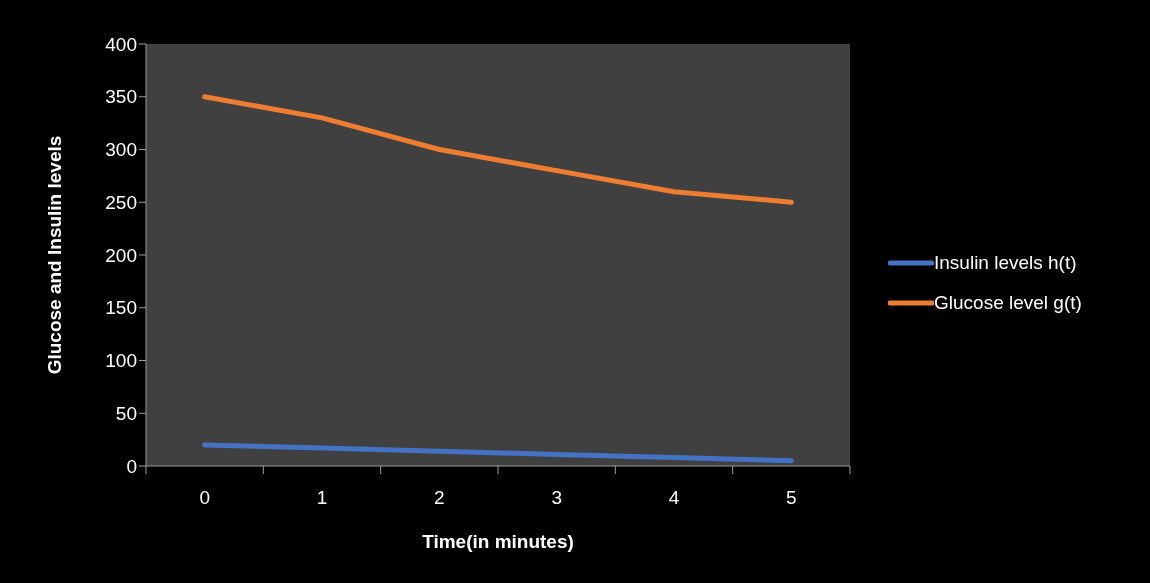 Image resolution: width=1150 pixels, height=583 pixels. Describe the element at coordinates (131, 466) in the screenshot. I see `y-tick-label: 0` at that location.